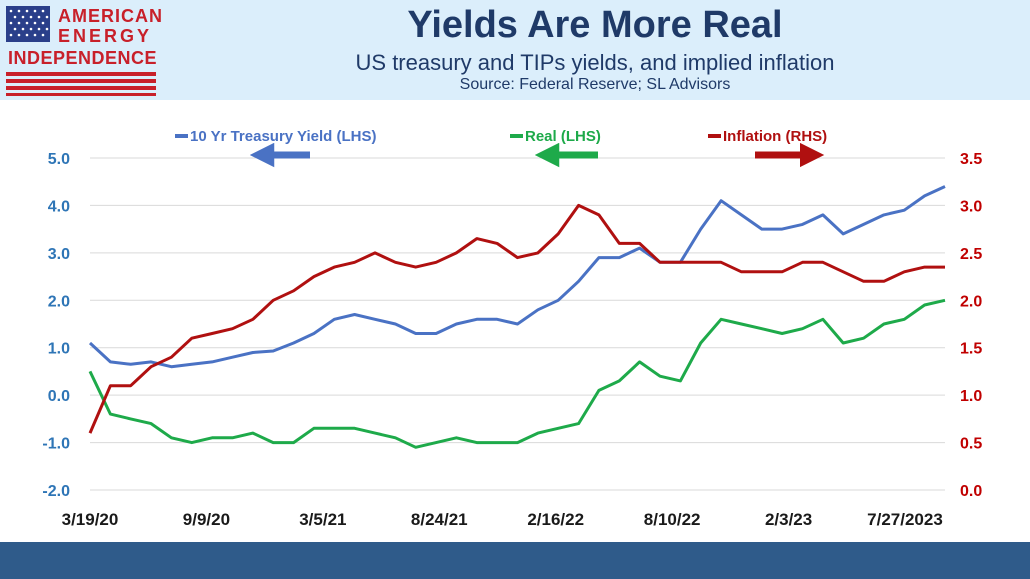 This screenshot has height=579, width=1030. I want to click on legend-label-inflation: Inflation (RHS), so click(775, 136).